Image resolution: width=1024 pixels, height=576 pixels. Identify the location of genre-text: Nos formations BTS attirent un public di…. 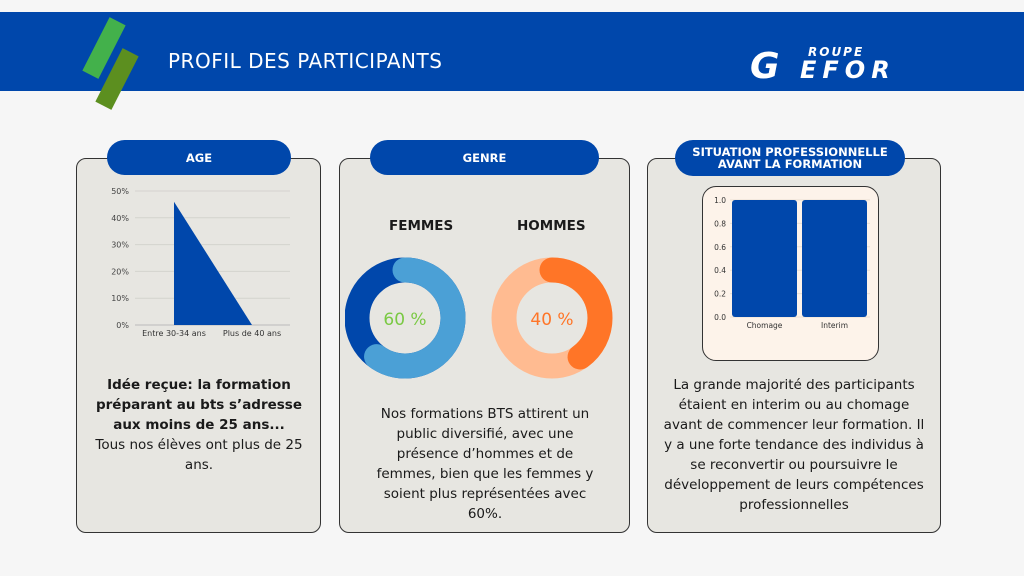
(485, 464).